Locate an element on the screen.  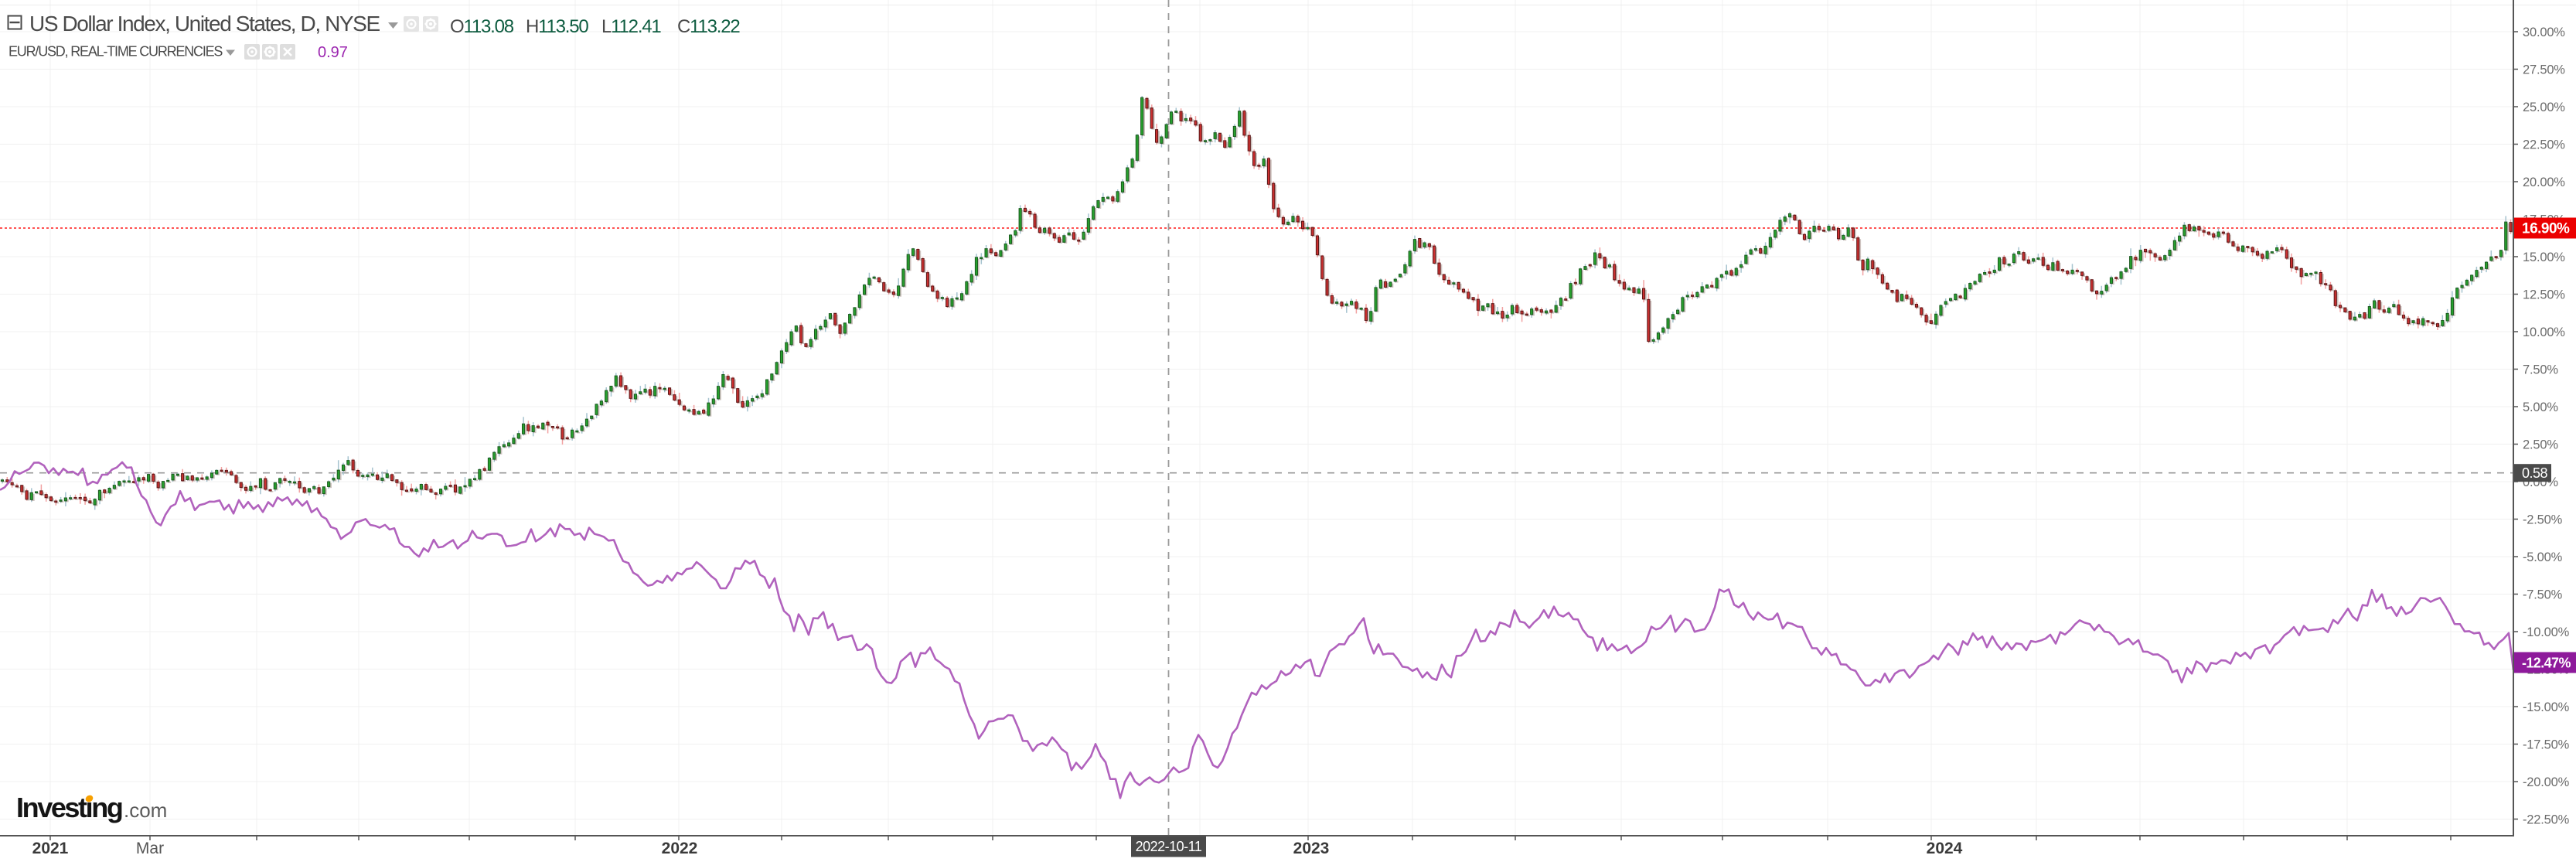
svg-text: 16.90% is located at coordinates (2546, 229).